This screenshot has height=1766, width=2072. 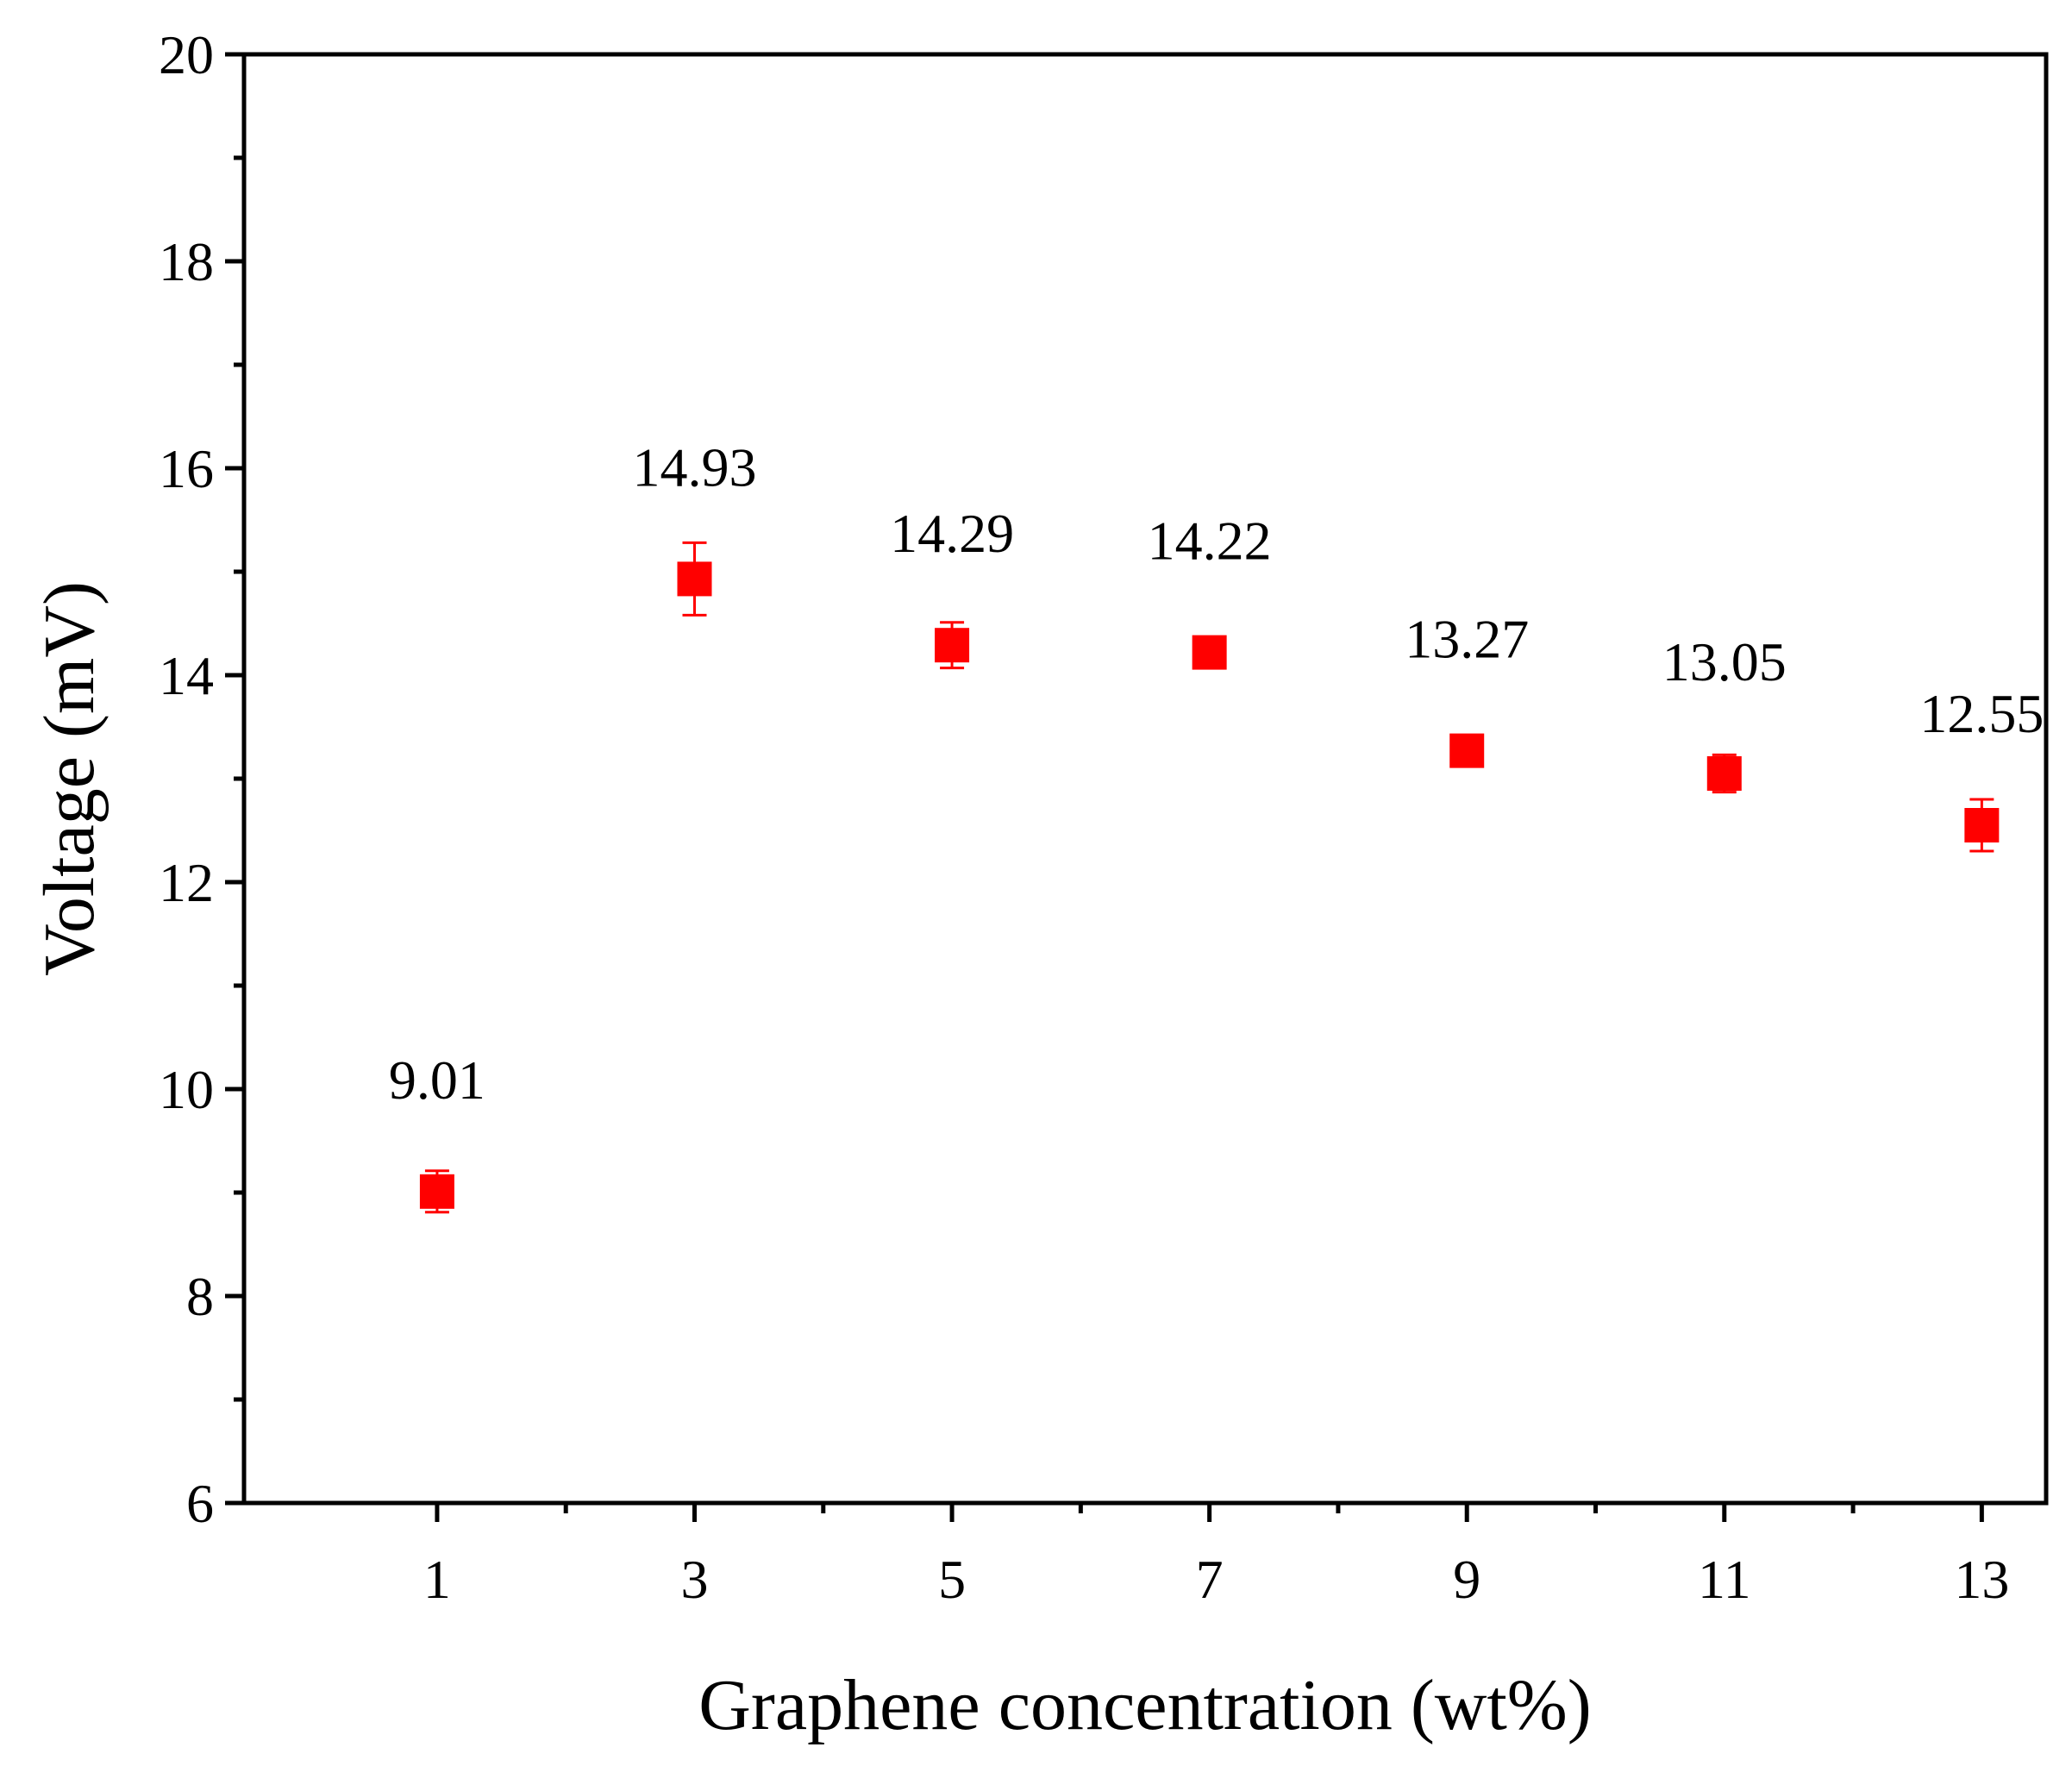 What do you see at coordinates (437, 1080) in the screenshot?
I see `data-label: 9.01` at bounding box center [437, 1080].